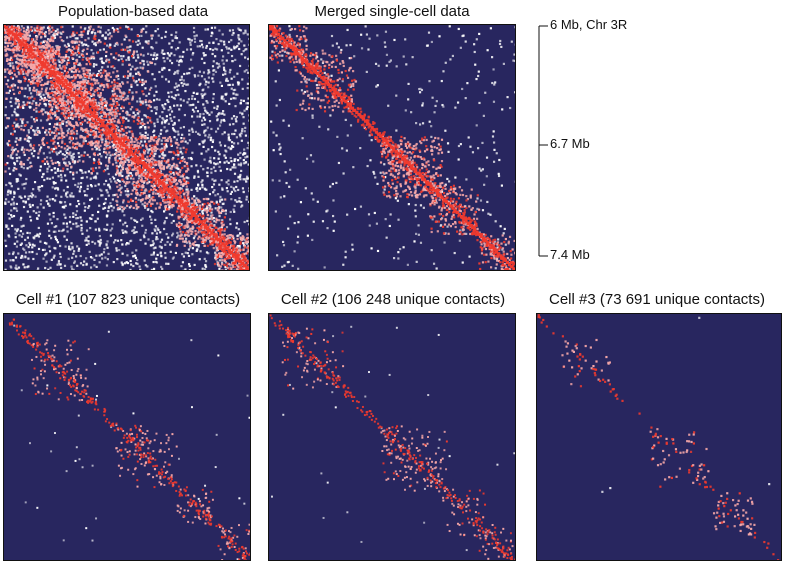 This screenshot has height=563, width=786. What do you see at coordinates (133, 11) in the screenshot?
I see `title-population: Population-based data` at bounding box center [133, 11].